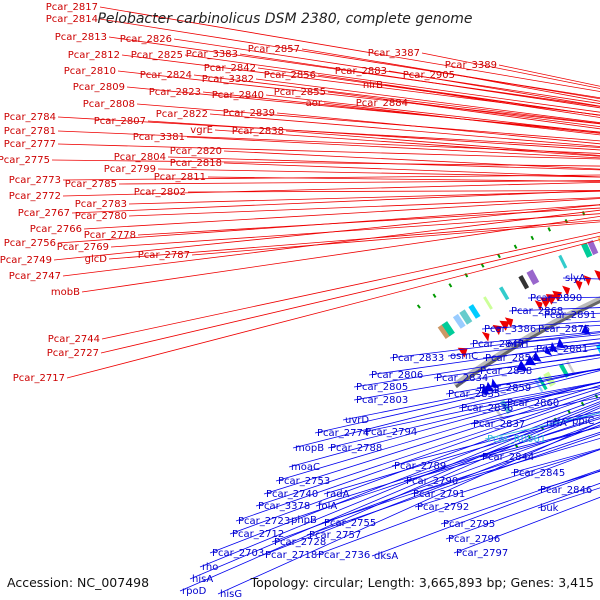 Image resolution: width=600 pixels, height=600 pixels. What do you see at coordinates (35, 180) in the screenshot?
I see `gene-label: Pcar_2773` at bounding box center [35, 180].